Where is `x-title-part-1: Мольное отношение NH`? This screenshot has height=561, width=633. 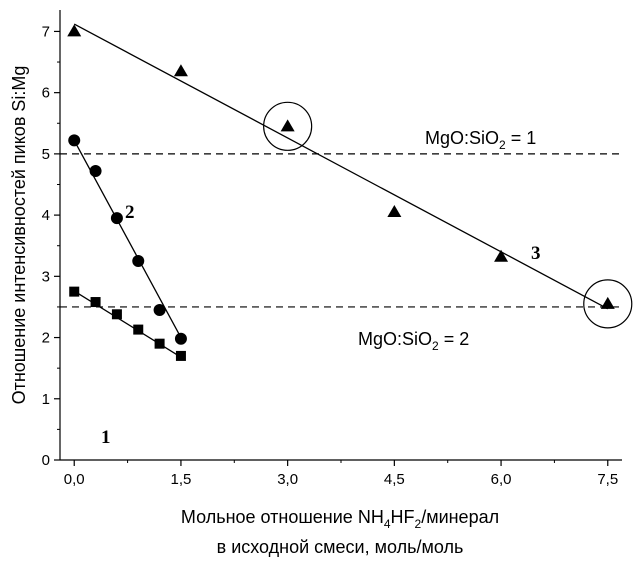 x-title-part-1: Мольное отношение NH is located at coordinates (282, 517).